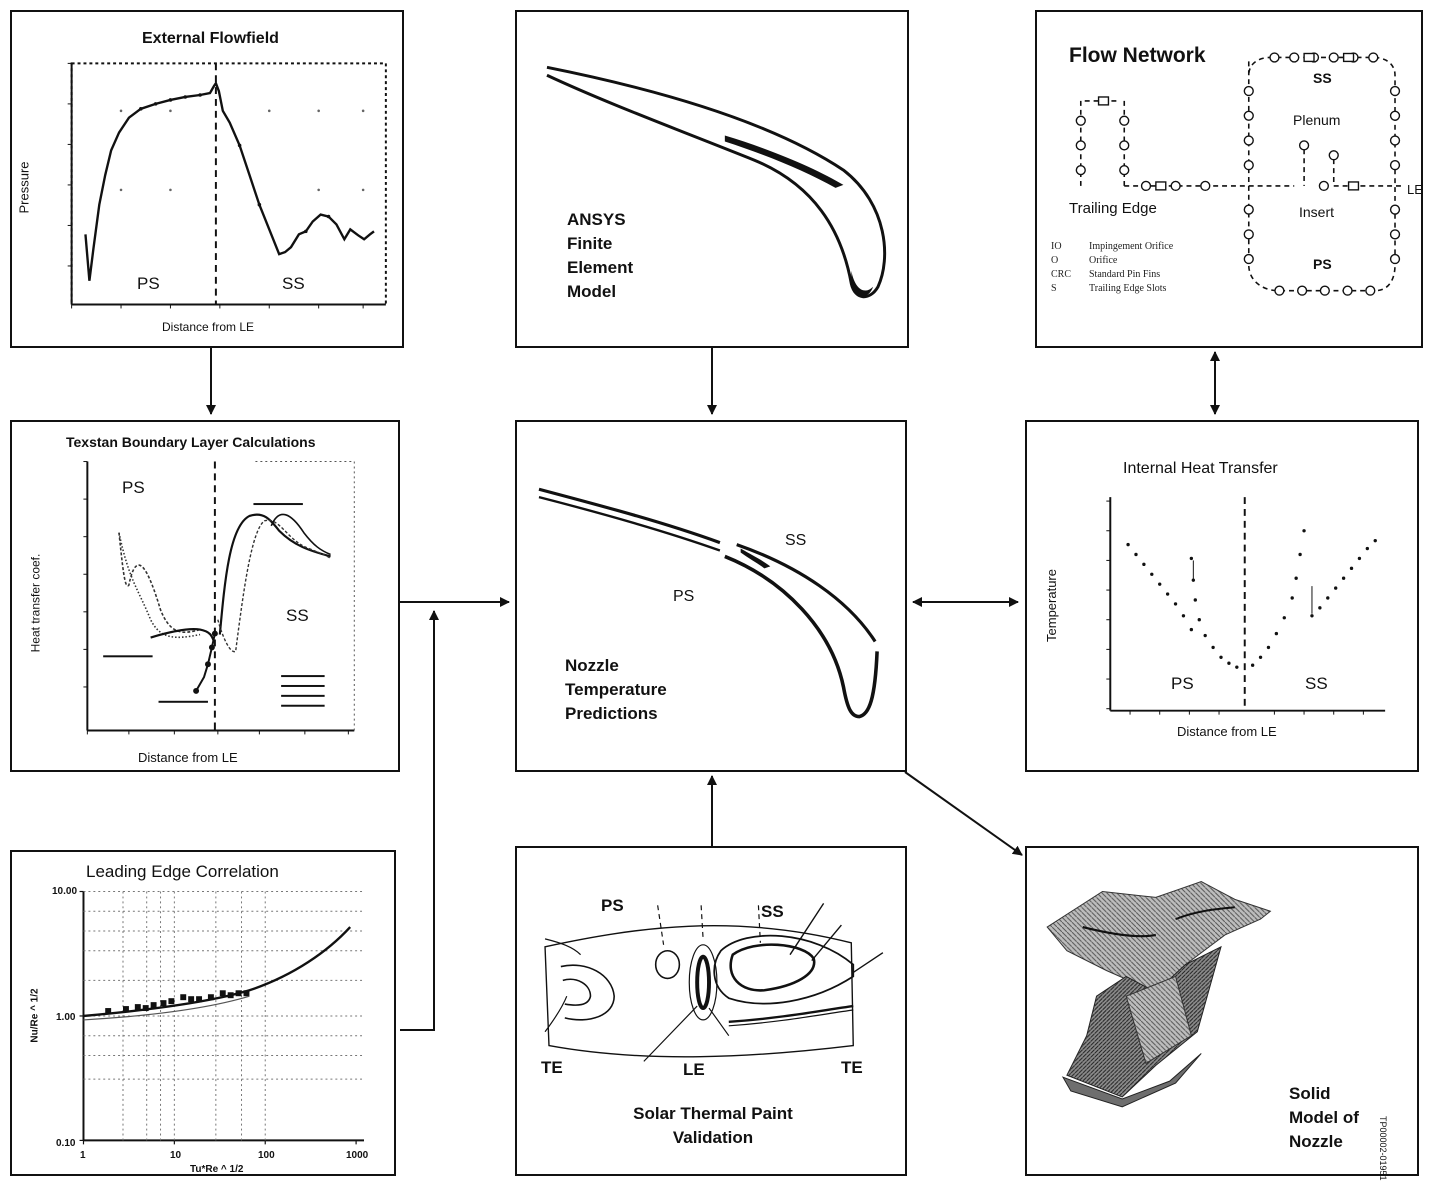 The image size is (1434, 1181). I want to click on flowfield-ylabel: Pressure, so click(24, 187).